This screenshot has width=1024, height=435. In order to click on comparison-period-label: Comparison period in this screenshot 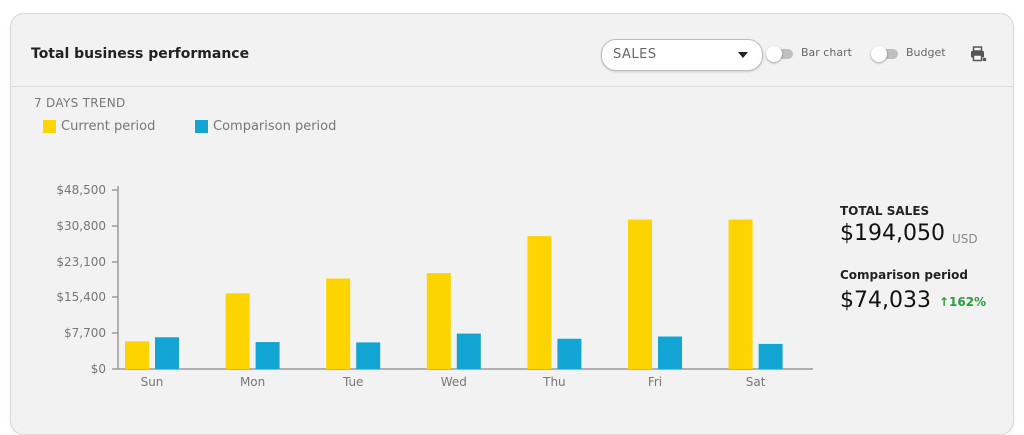, I will do `click(904, 275)`.